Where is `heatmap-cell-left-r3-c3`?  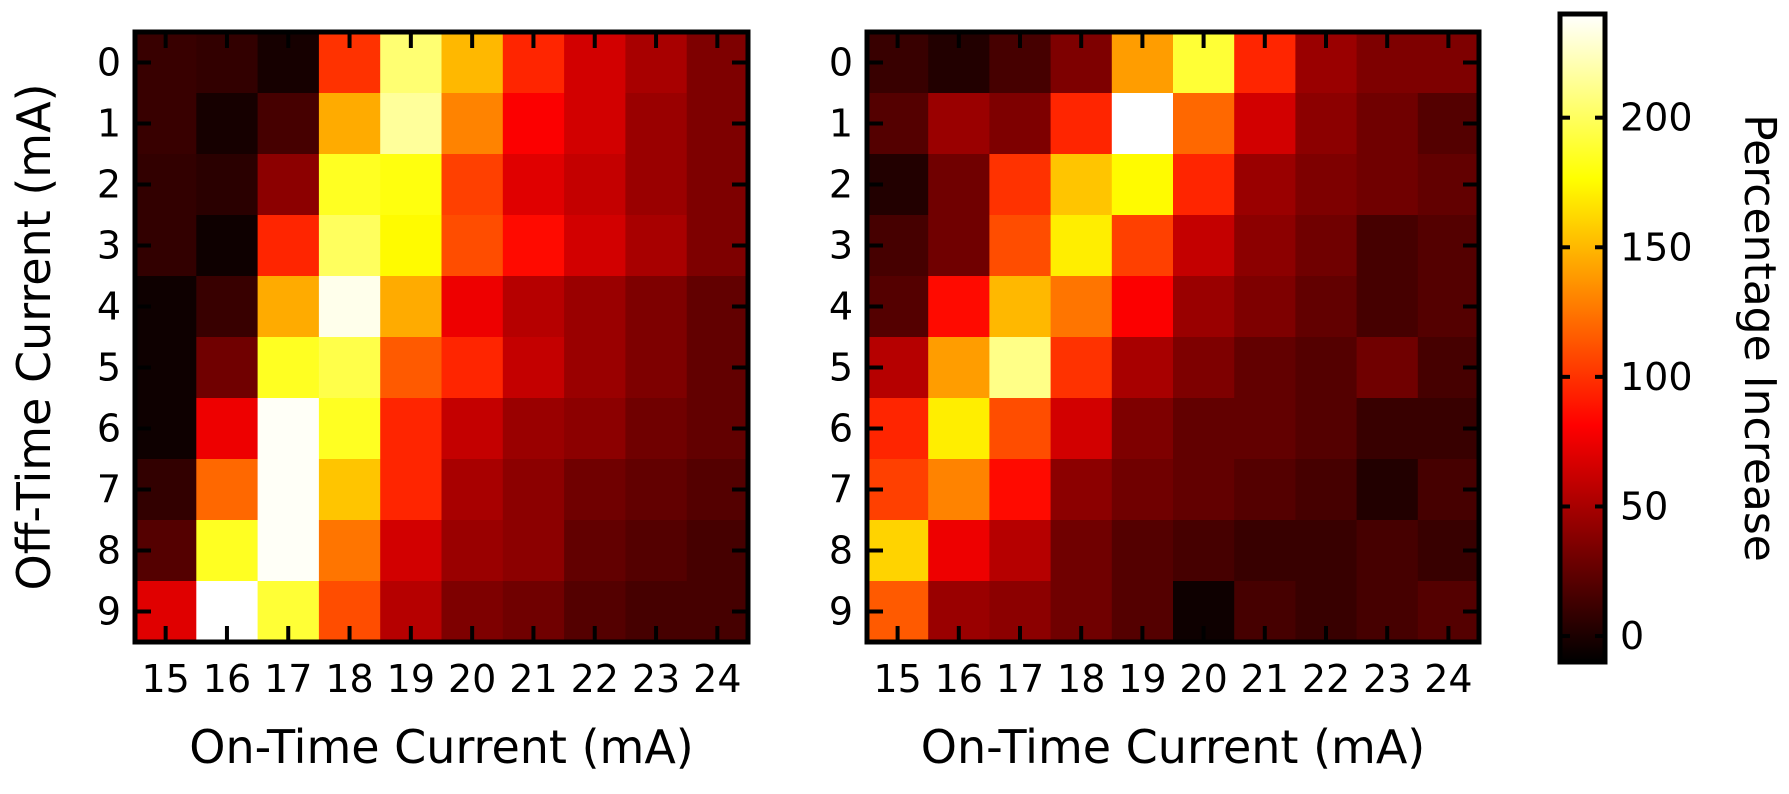
heatmap-cell-left-r3-c3 is located at coordinates (349, 246).